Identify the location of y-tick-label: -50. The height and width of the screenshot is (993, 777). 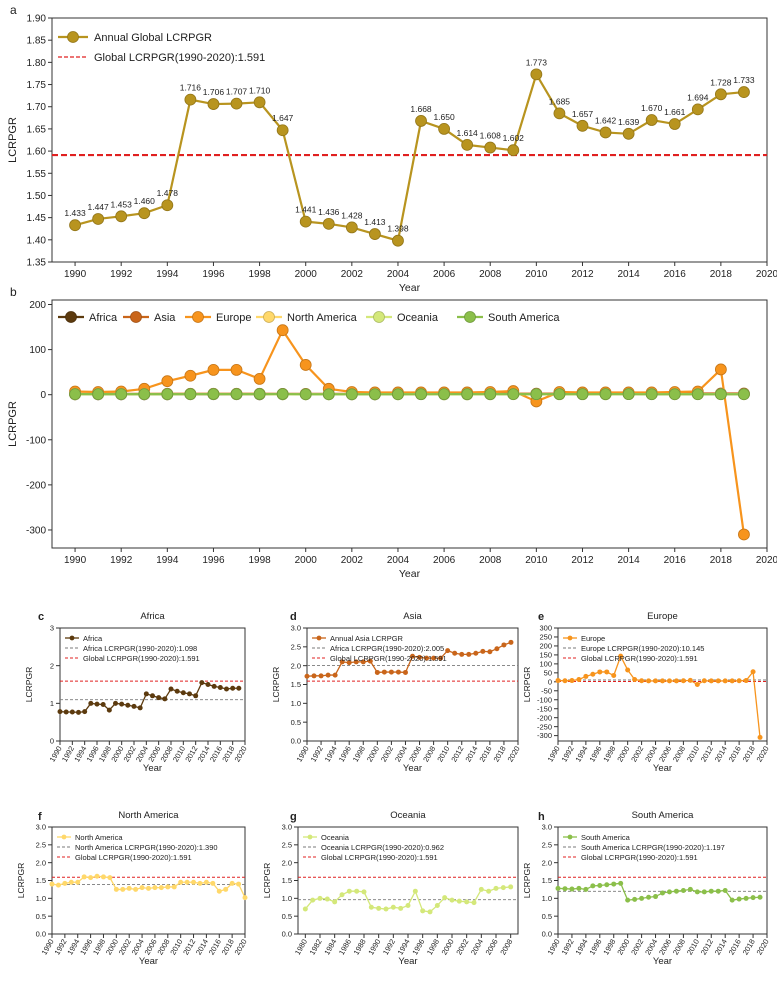
(546, 690).